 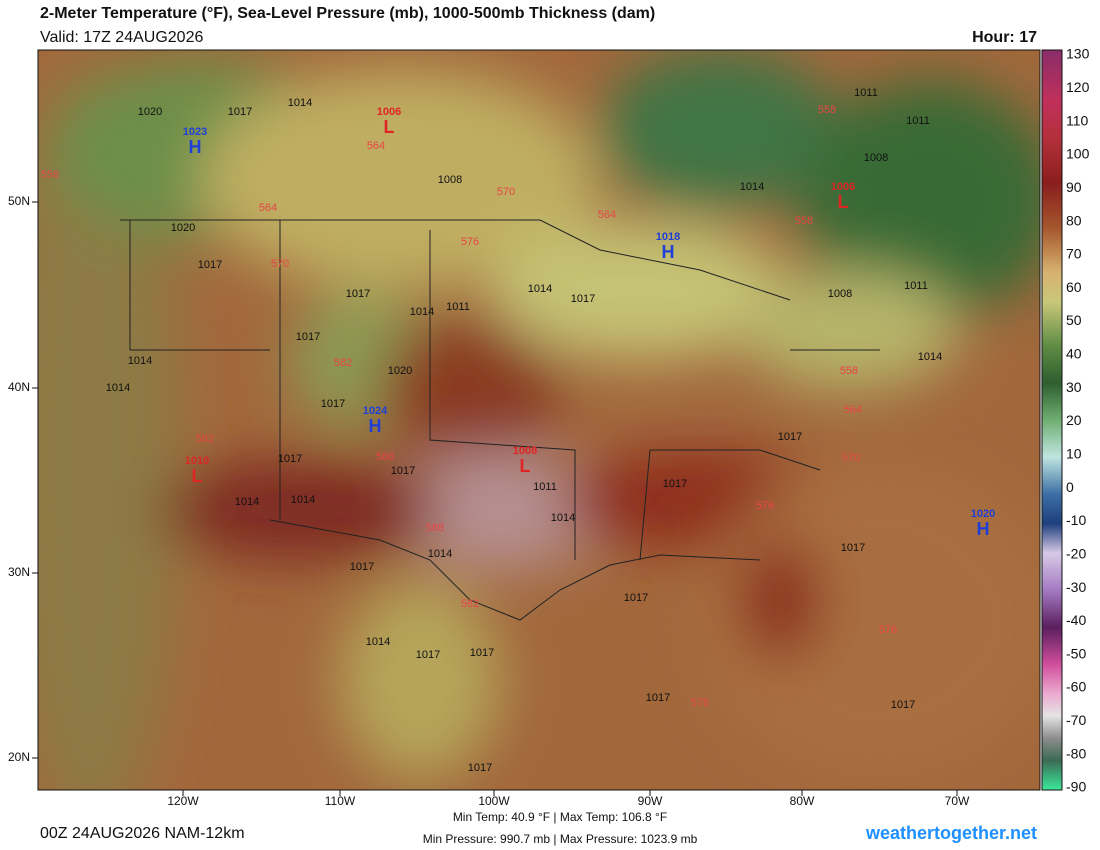 I want to click on latitude-label: 50N, so click(x=19, y=201).